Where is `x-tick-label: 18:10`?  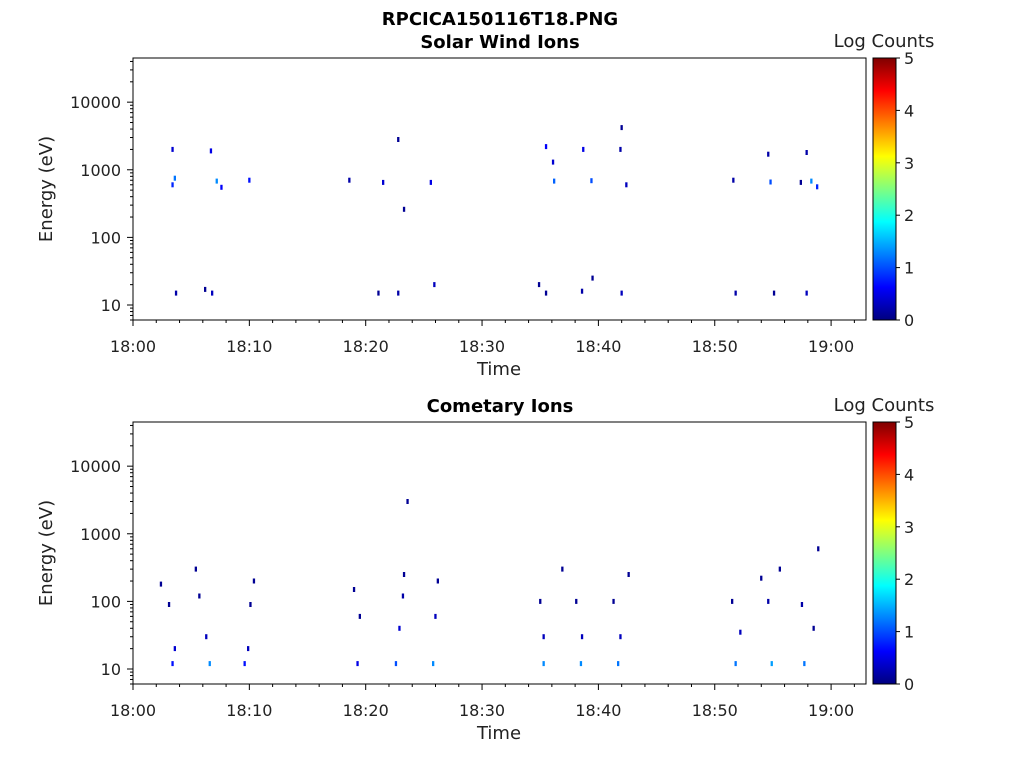
x-tick-label: 18:10 is located at coordinates (249, 346).